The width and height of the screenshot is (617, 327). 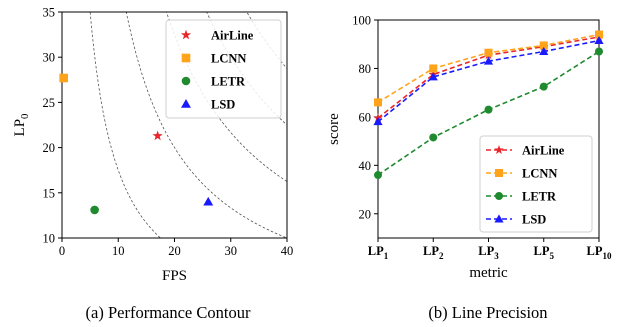 What do you see at coordinates (49, 58) in the screenshot?
I see `y-tick-label: 30` at bounding box center [49, 58].